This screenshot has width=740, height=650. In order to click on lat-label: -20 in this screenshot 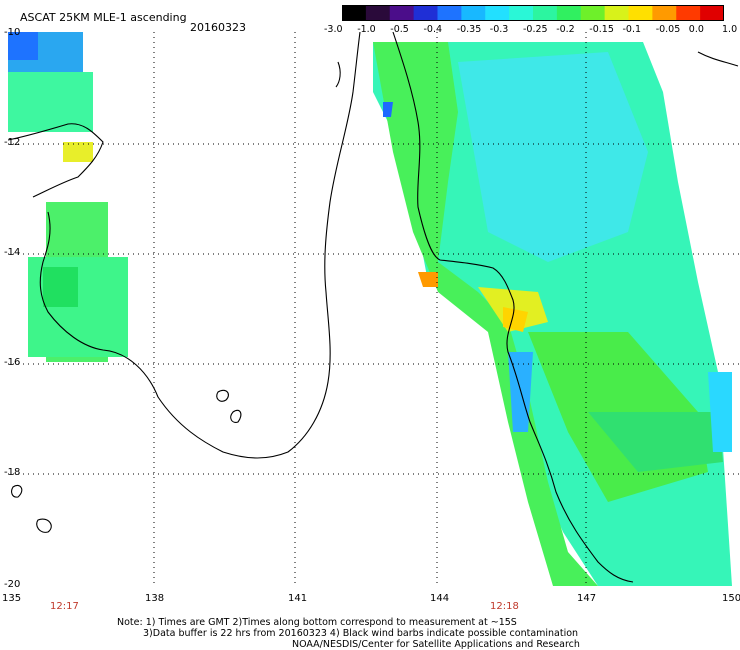, I will do `click(12, 584)`.